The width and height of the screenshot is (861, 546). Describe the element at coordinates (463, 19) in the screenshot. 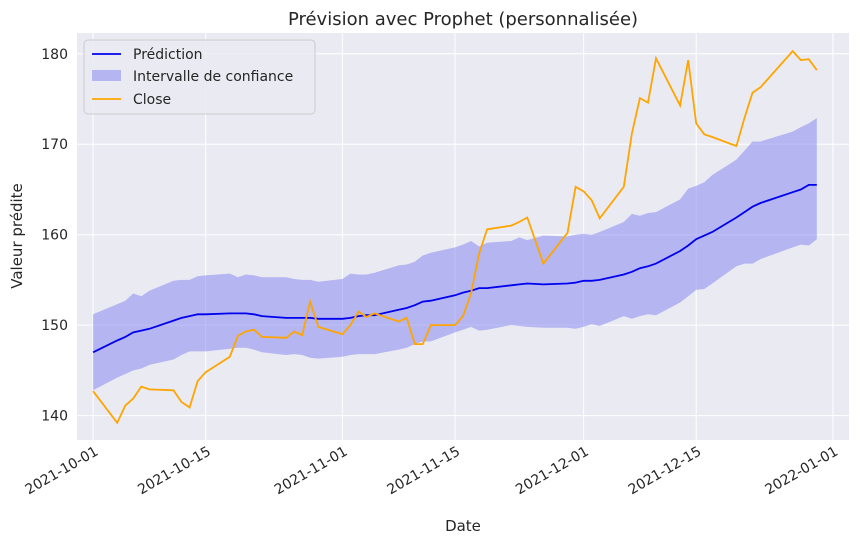

I see `chart-title: Prévision avec Prophet (personnalisée)` at that location.